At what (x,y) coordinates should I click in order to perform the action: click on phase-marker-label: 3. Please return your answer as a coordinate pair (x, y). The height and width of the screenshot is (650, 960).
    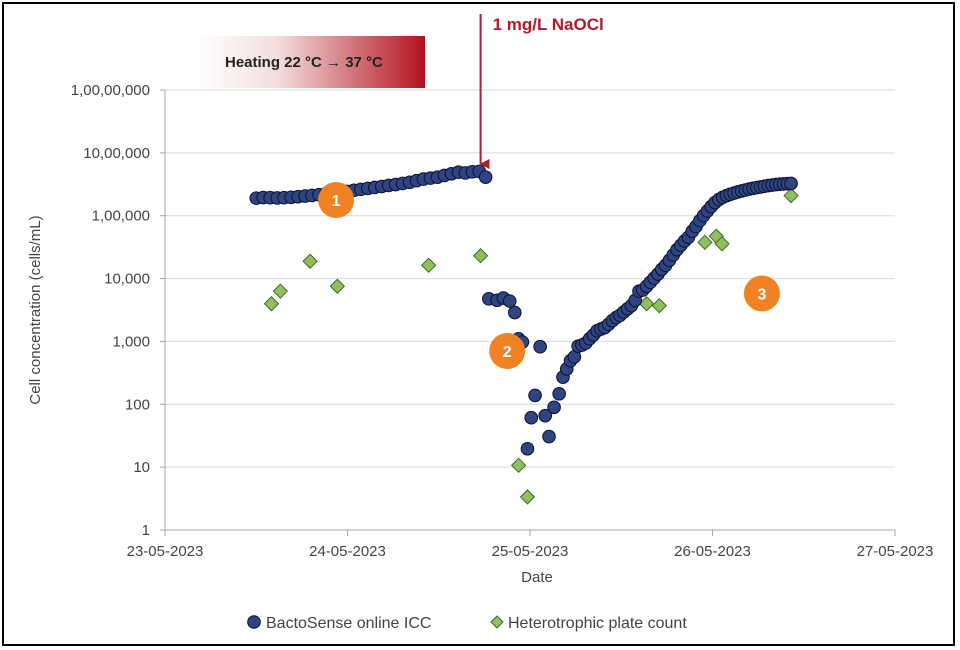
    Looking at the image, I should click on (761, 294).